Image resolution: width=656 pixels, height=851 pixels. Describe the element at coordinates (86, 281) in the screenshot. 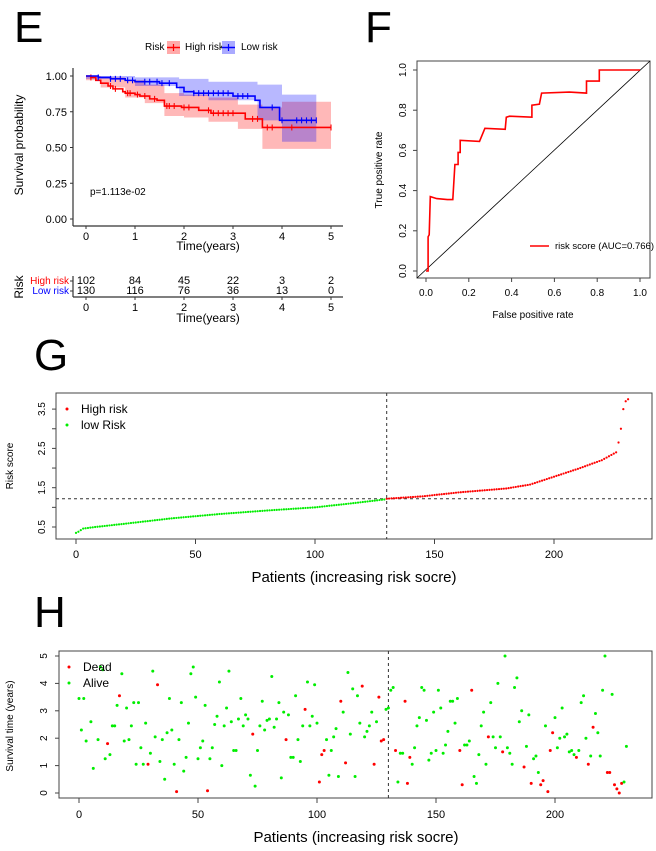

I see `risk-table-cell: 102` at that location.